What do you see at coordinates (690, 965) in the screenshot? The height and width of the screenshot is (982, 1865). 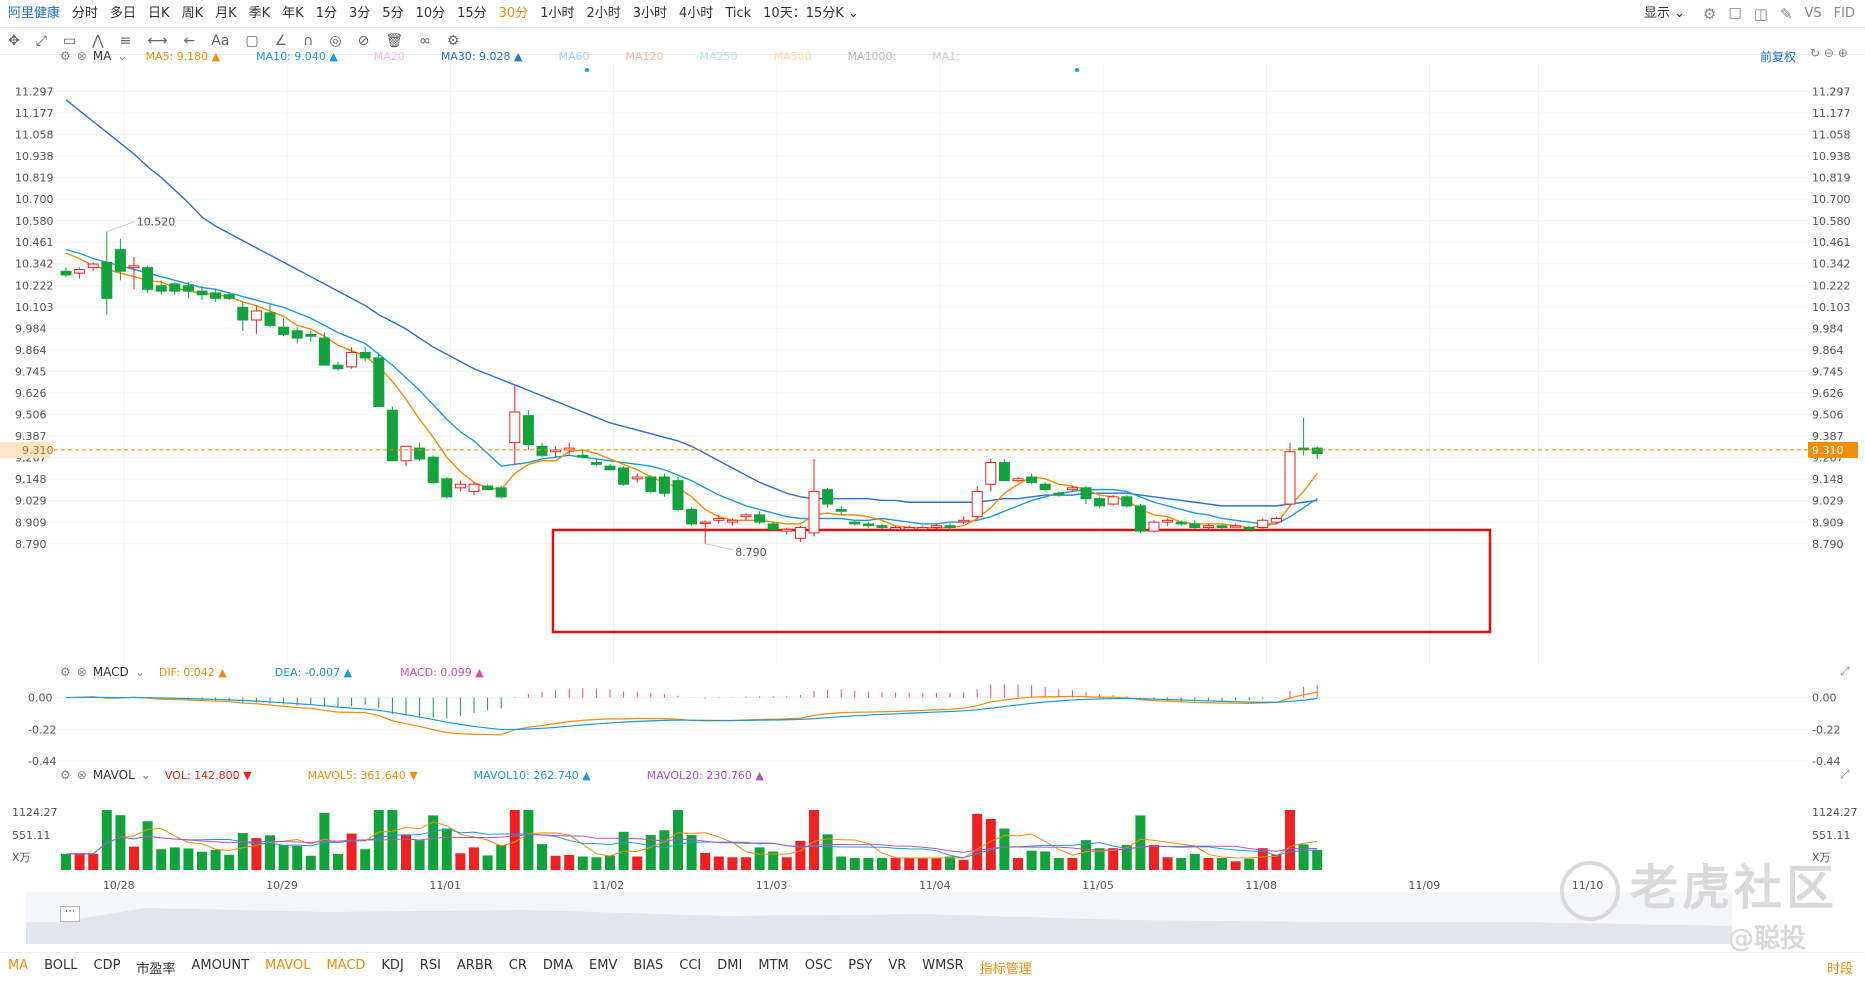 I see `indicator-tab-14: CCI` at bounding box center [690, 965].